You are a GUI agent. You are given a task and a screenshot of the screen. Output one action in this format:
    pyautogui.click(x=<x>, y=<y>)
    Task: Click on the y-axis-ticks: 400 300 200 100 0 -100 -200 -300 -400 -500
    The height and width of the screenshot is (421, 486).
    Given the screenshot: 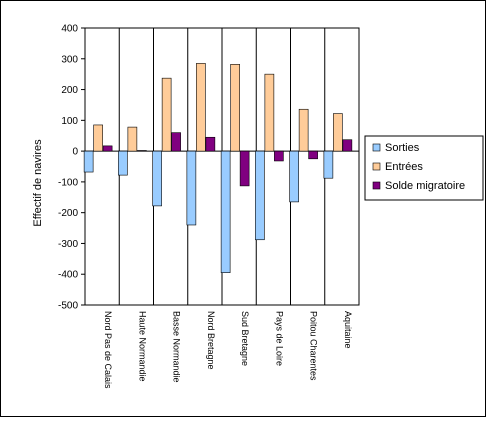 What is the action you would take?
    pyautogui.click(x=71, y=168)
    